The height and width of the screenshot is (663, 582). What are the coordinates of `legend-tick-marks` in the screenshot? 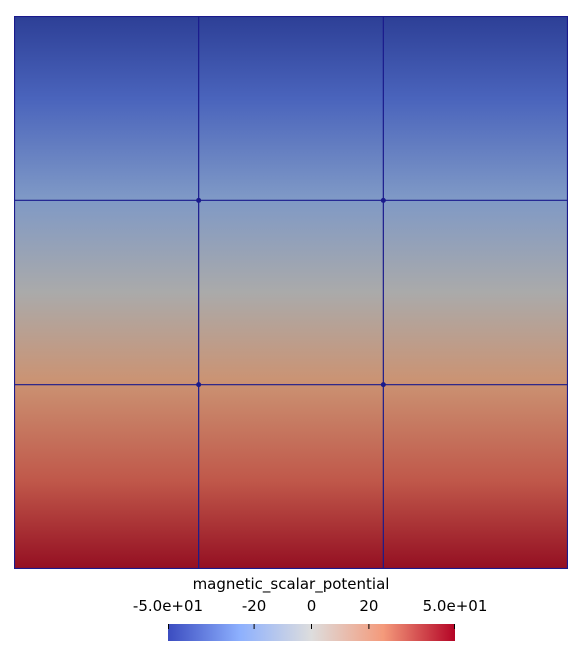 It's located at (311, 626).